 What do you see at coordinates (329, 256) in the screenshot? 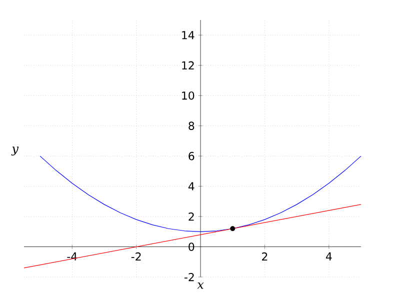
I see `x-tick-label: 4` at bounding box center [329, 256].